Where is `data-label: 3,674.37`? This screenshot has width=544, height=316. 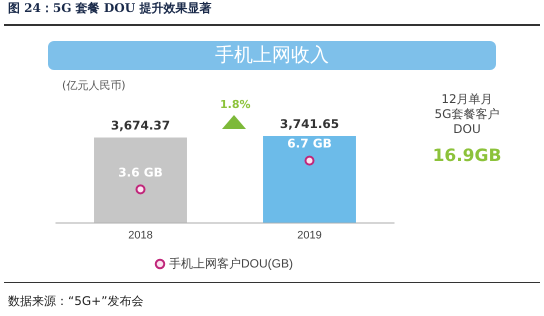 data-label: 3,674.37 is located at coordinates (140, 125).